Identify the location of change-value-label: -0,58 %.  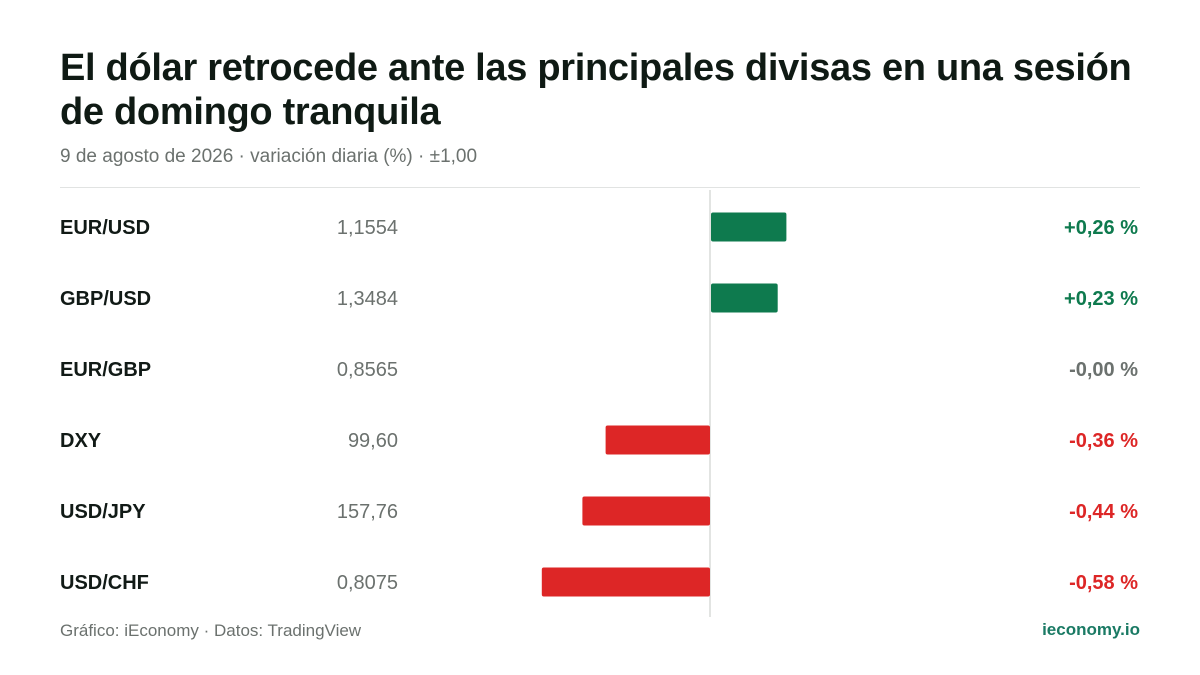
(1103, 583).